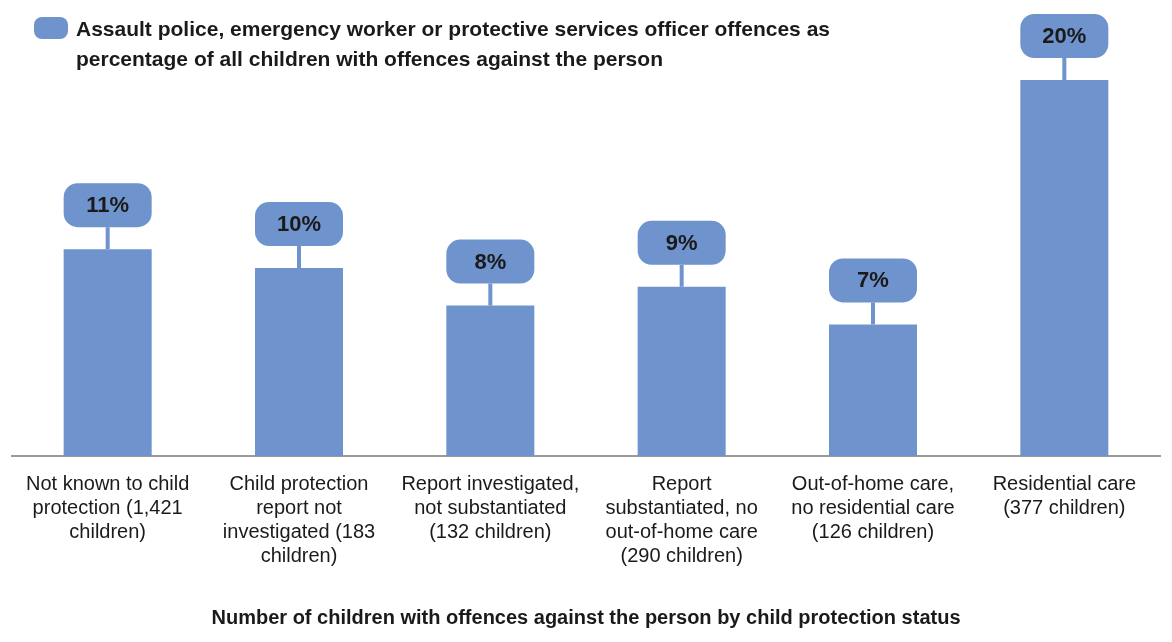  I want to click on data-label: 8%, so click(490, 261).